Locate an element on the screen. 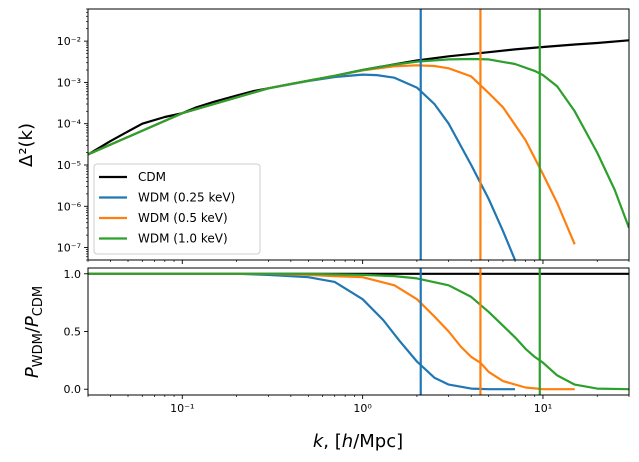 Image resolution: width=639 pixels, height=462 pixels. bottom-y-tick-label: 0.0 is located at coordinates (73, 389).